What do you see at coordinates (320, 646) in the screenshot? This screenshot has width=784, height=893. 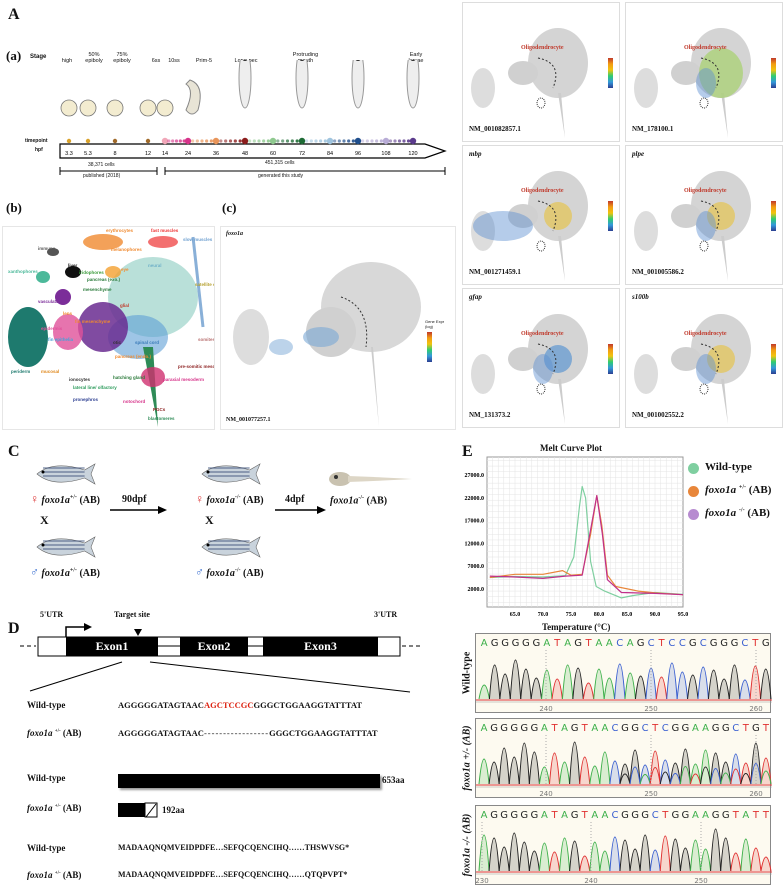 I see `exon-3: Exon3` at bounding box center [320, 646].